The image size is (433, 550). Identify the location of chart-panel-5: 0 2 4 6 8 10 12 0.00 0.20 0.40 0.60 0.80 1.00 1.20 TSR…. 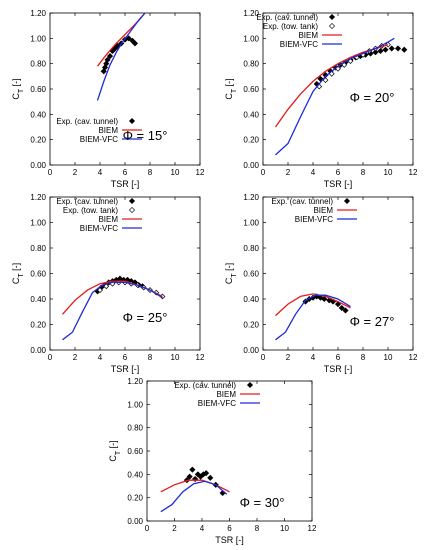
(212, 461).